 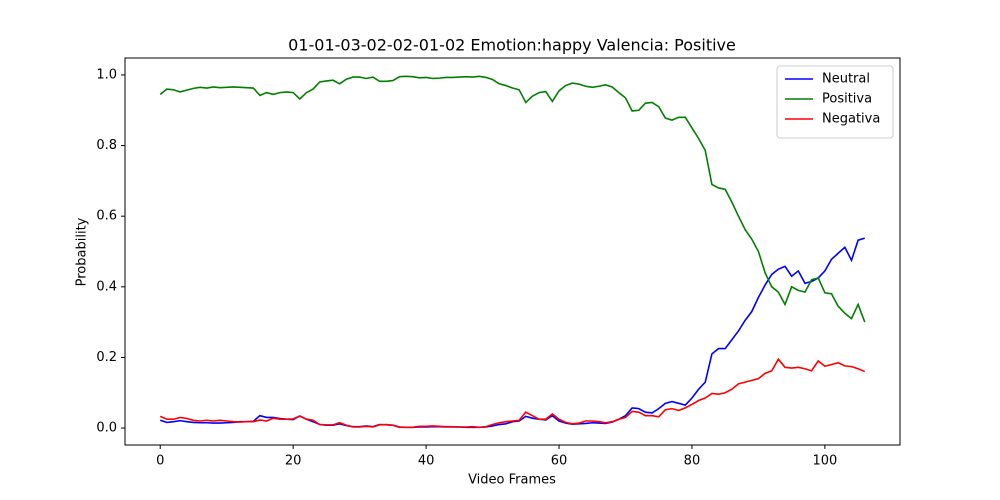 What do you see at coordinates (106, 145) in the screenshot?
I see `y-tick-label: 0.8` at bounding box center [106, 145].